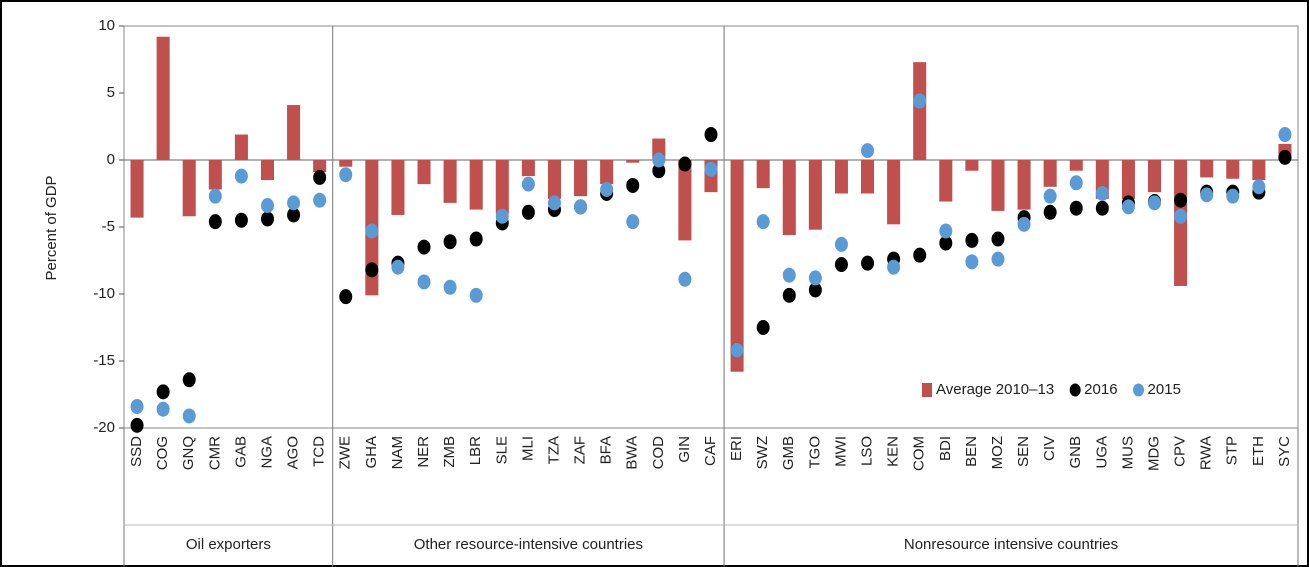  I want to click on x-tick-label: ZMB, so click(449, 452).